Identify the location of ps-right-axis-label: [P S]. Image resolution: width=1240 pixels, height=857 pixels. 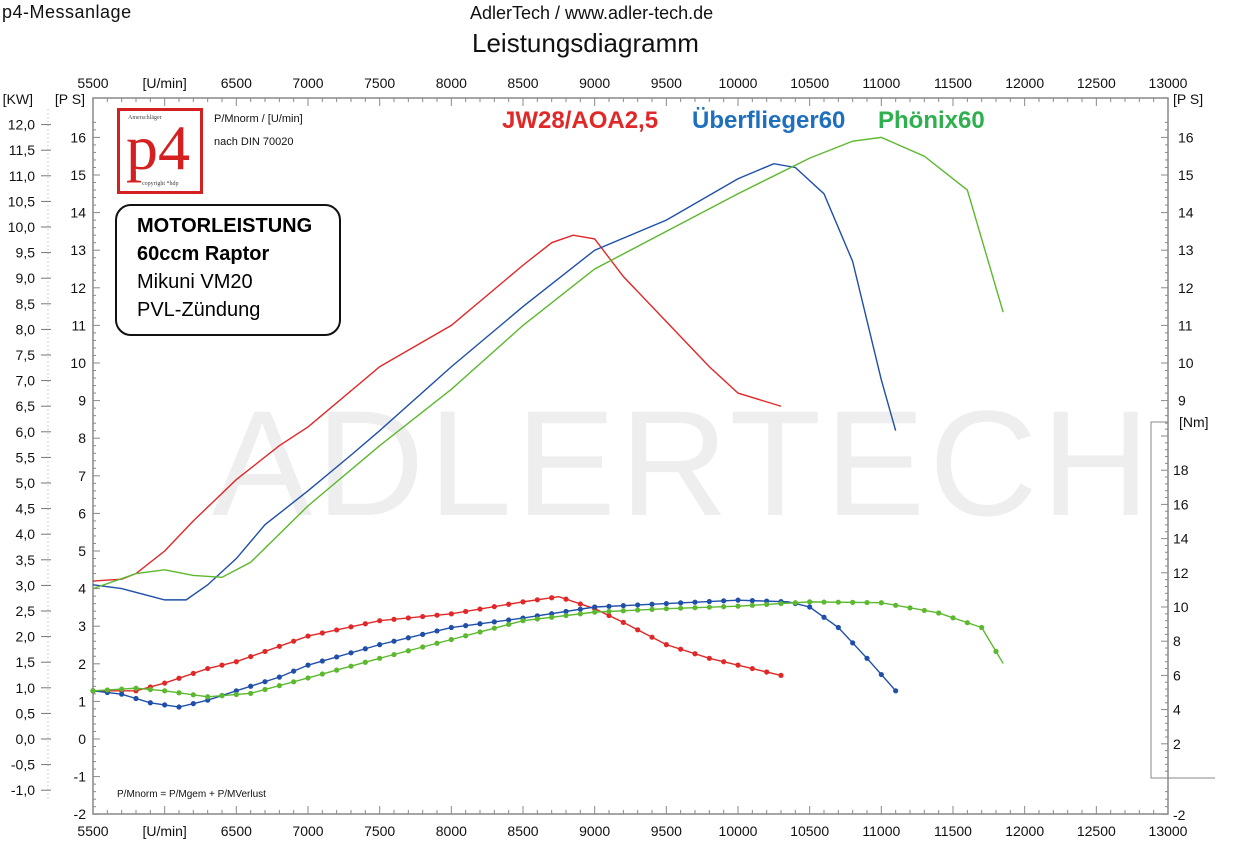
(1188, 99).